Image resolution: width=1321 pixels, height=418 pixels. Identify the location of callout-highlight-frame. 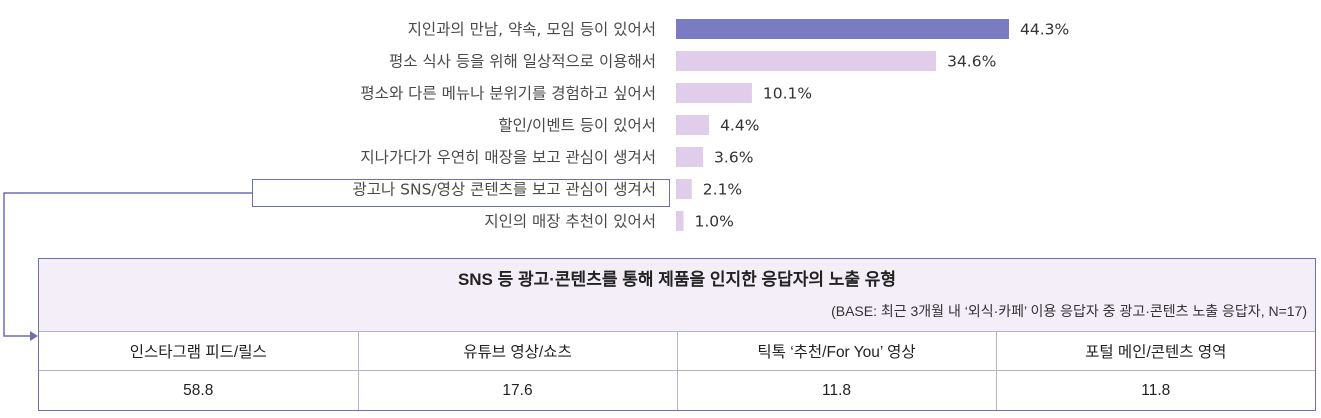
(461, 193).